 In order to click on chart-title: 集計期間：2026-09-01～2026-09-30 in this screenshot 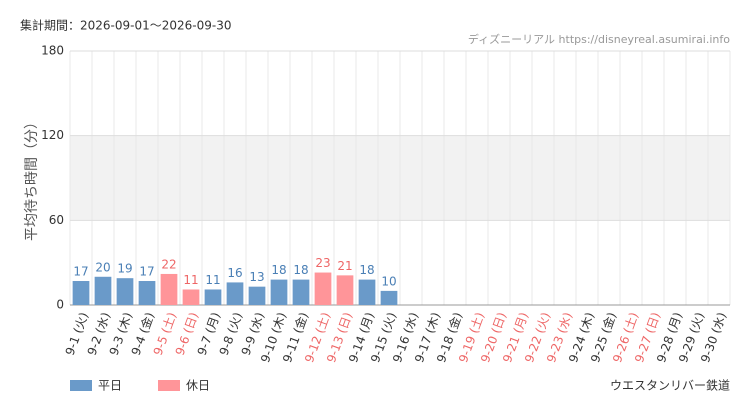, I will do `click(125, 25)`.